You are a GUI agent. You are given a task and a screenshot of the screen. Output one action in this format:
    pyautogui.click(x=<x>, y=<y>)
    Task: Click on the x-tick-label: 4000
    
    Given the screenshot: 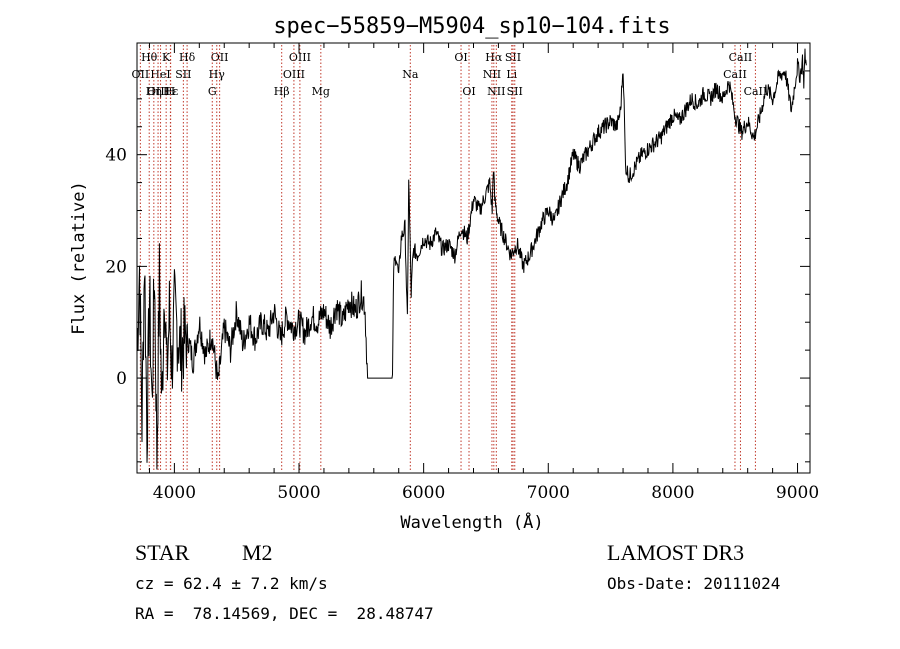 What is the action you would take?
    pyautogui.click(x=174, y=493)
    